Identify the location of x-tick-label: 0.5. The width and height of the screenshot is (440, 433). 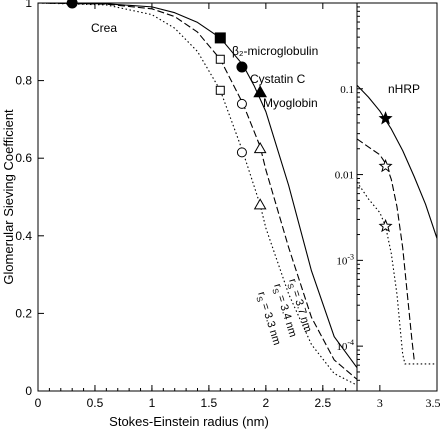
(95, 403).